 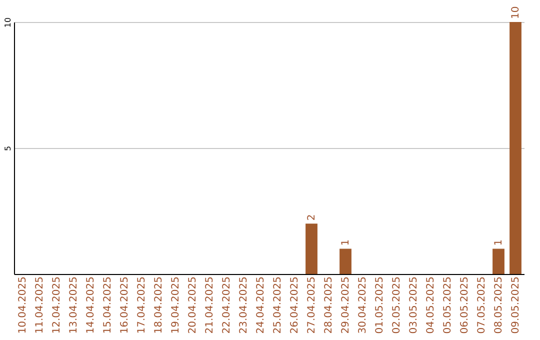 What do you see at coordinates (91, 305) in the screenshot?
I see `x-tick-label: 14.04.2025` at bounding box center [91, 305].